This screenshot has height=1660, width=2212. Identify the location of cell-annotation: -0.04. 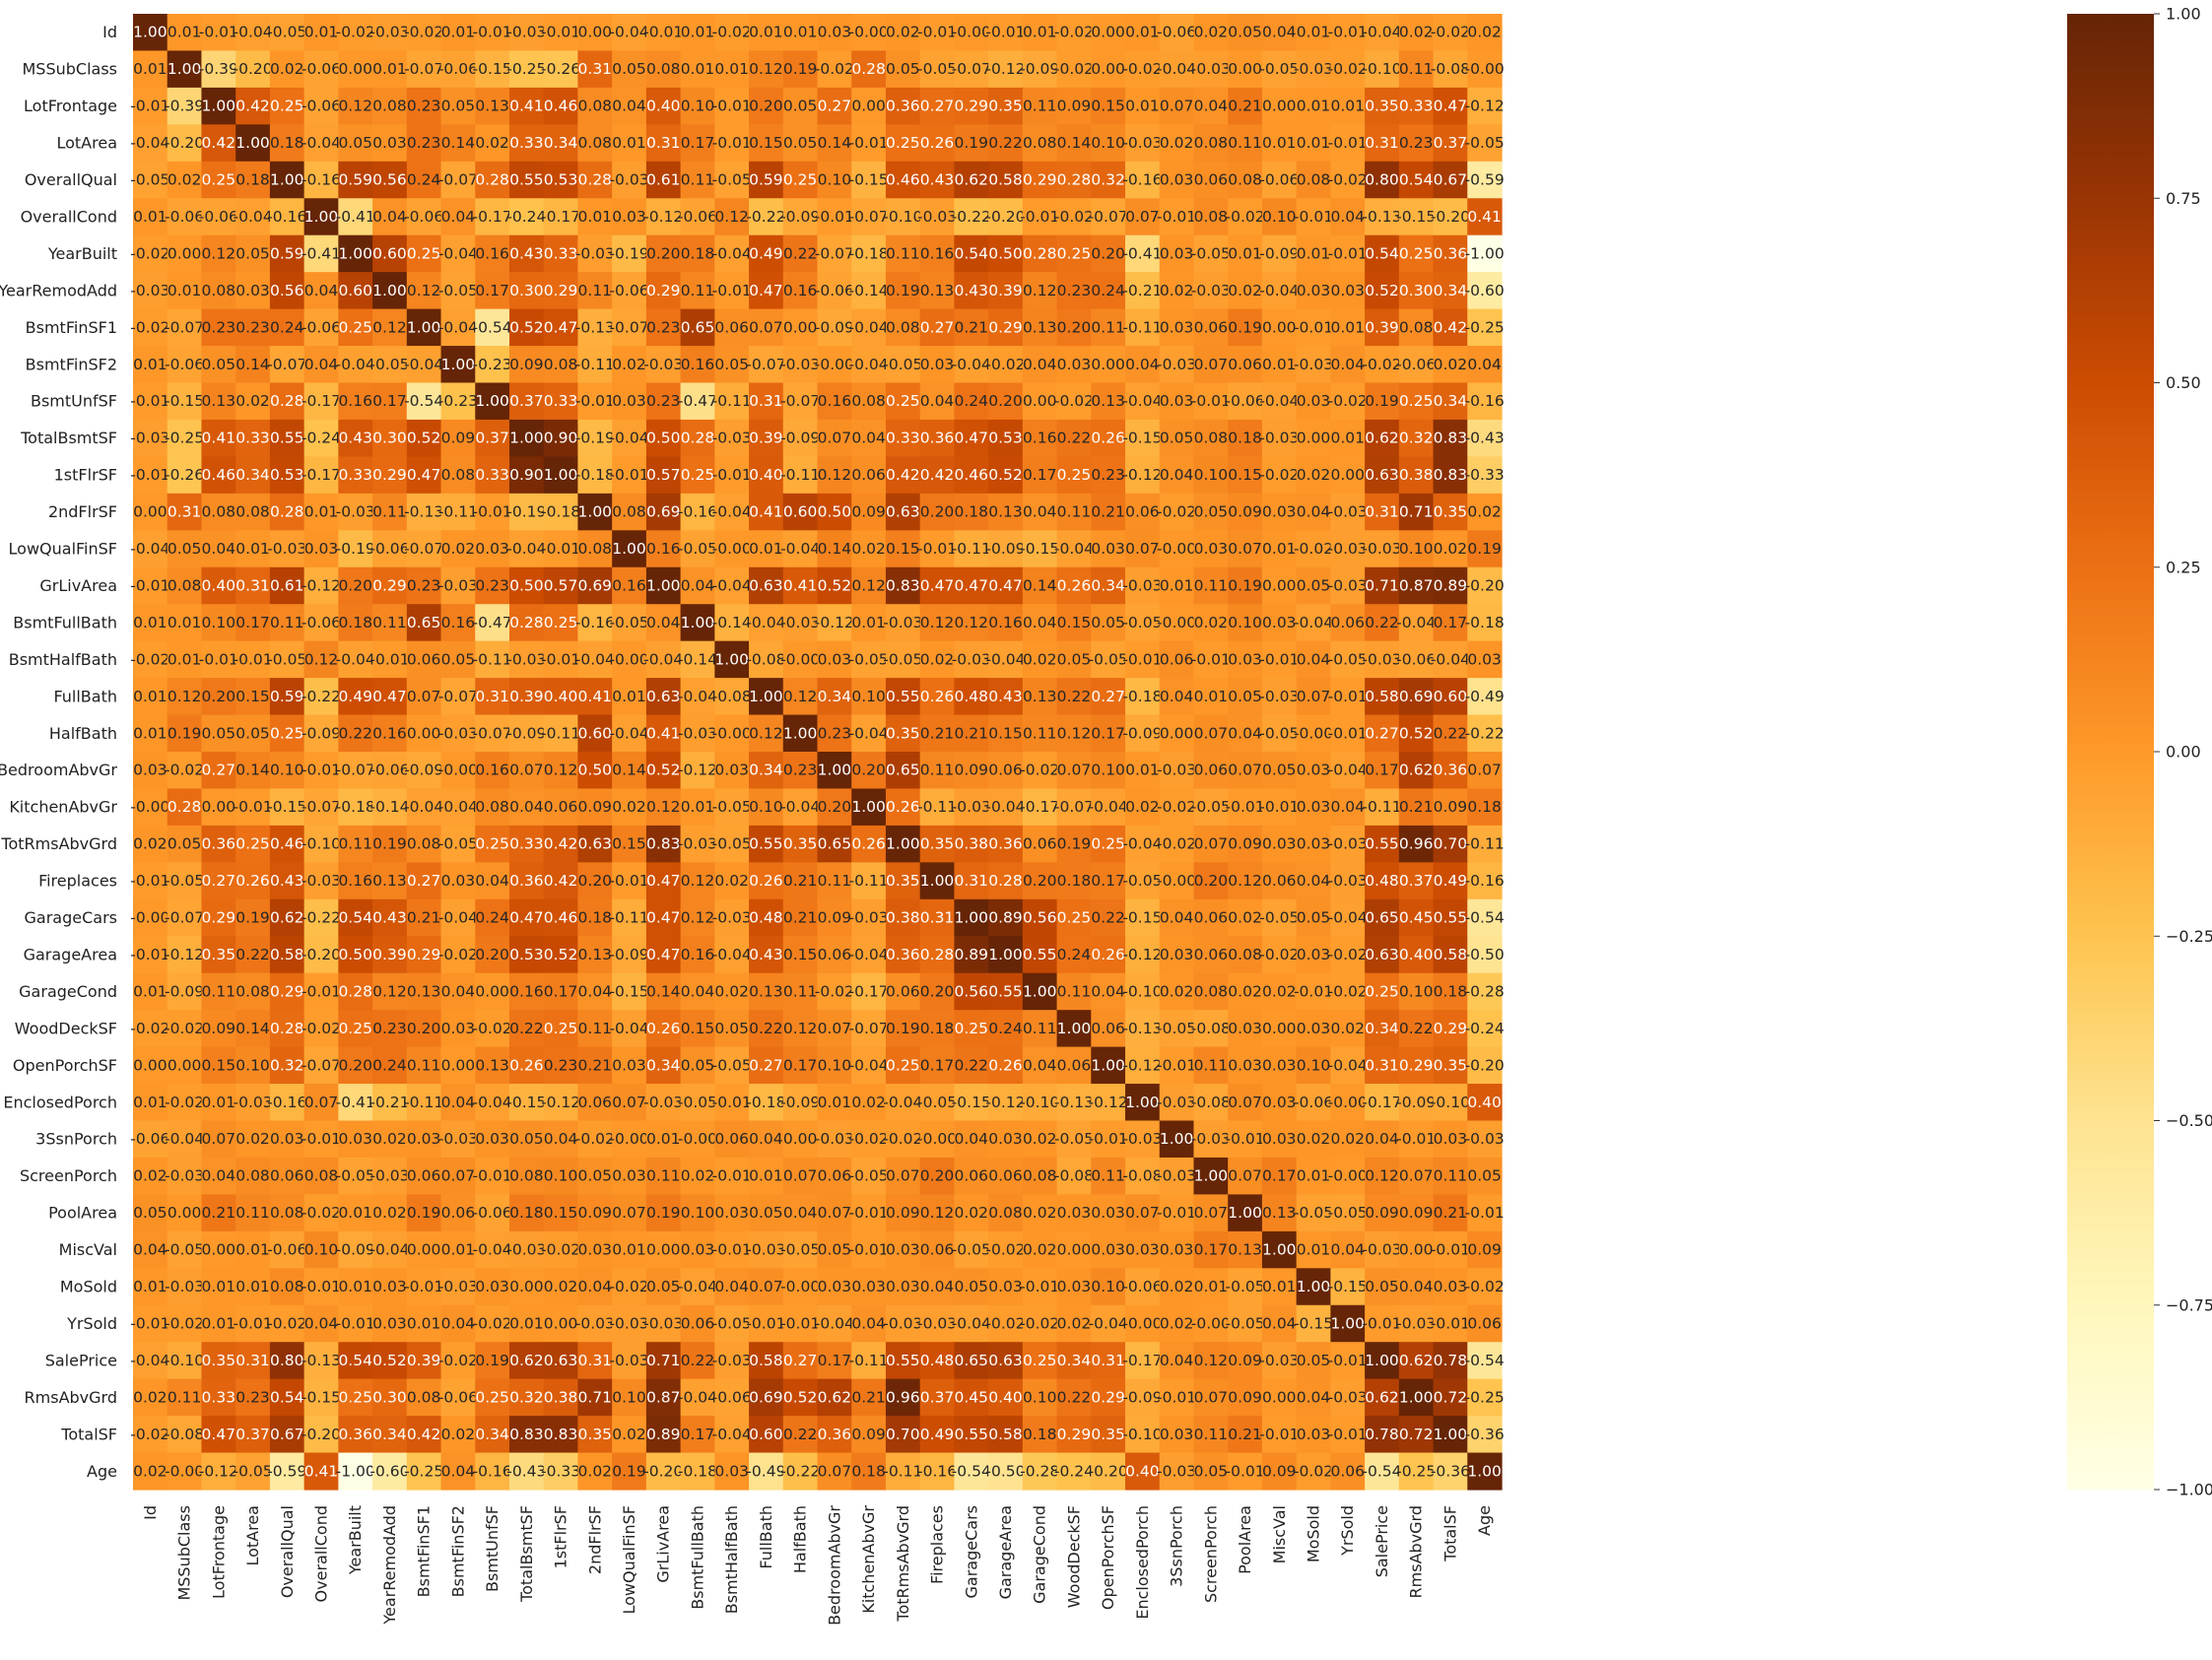
(732, 954).